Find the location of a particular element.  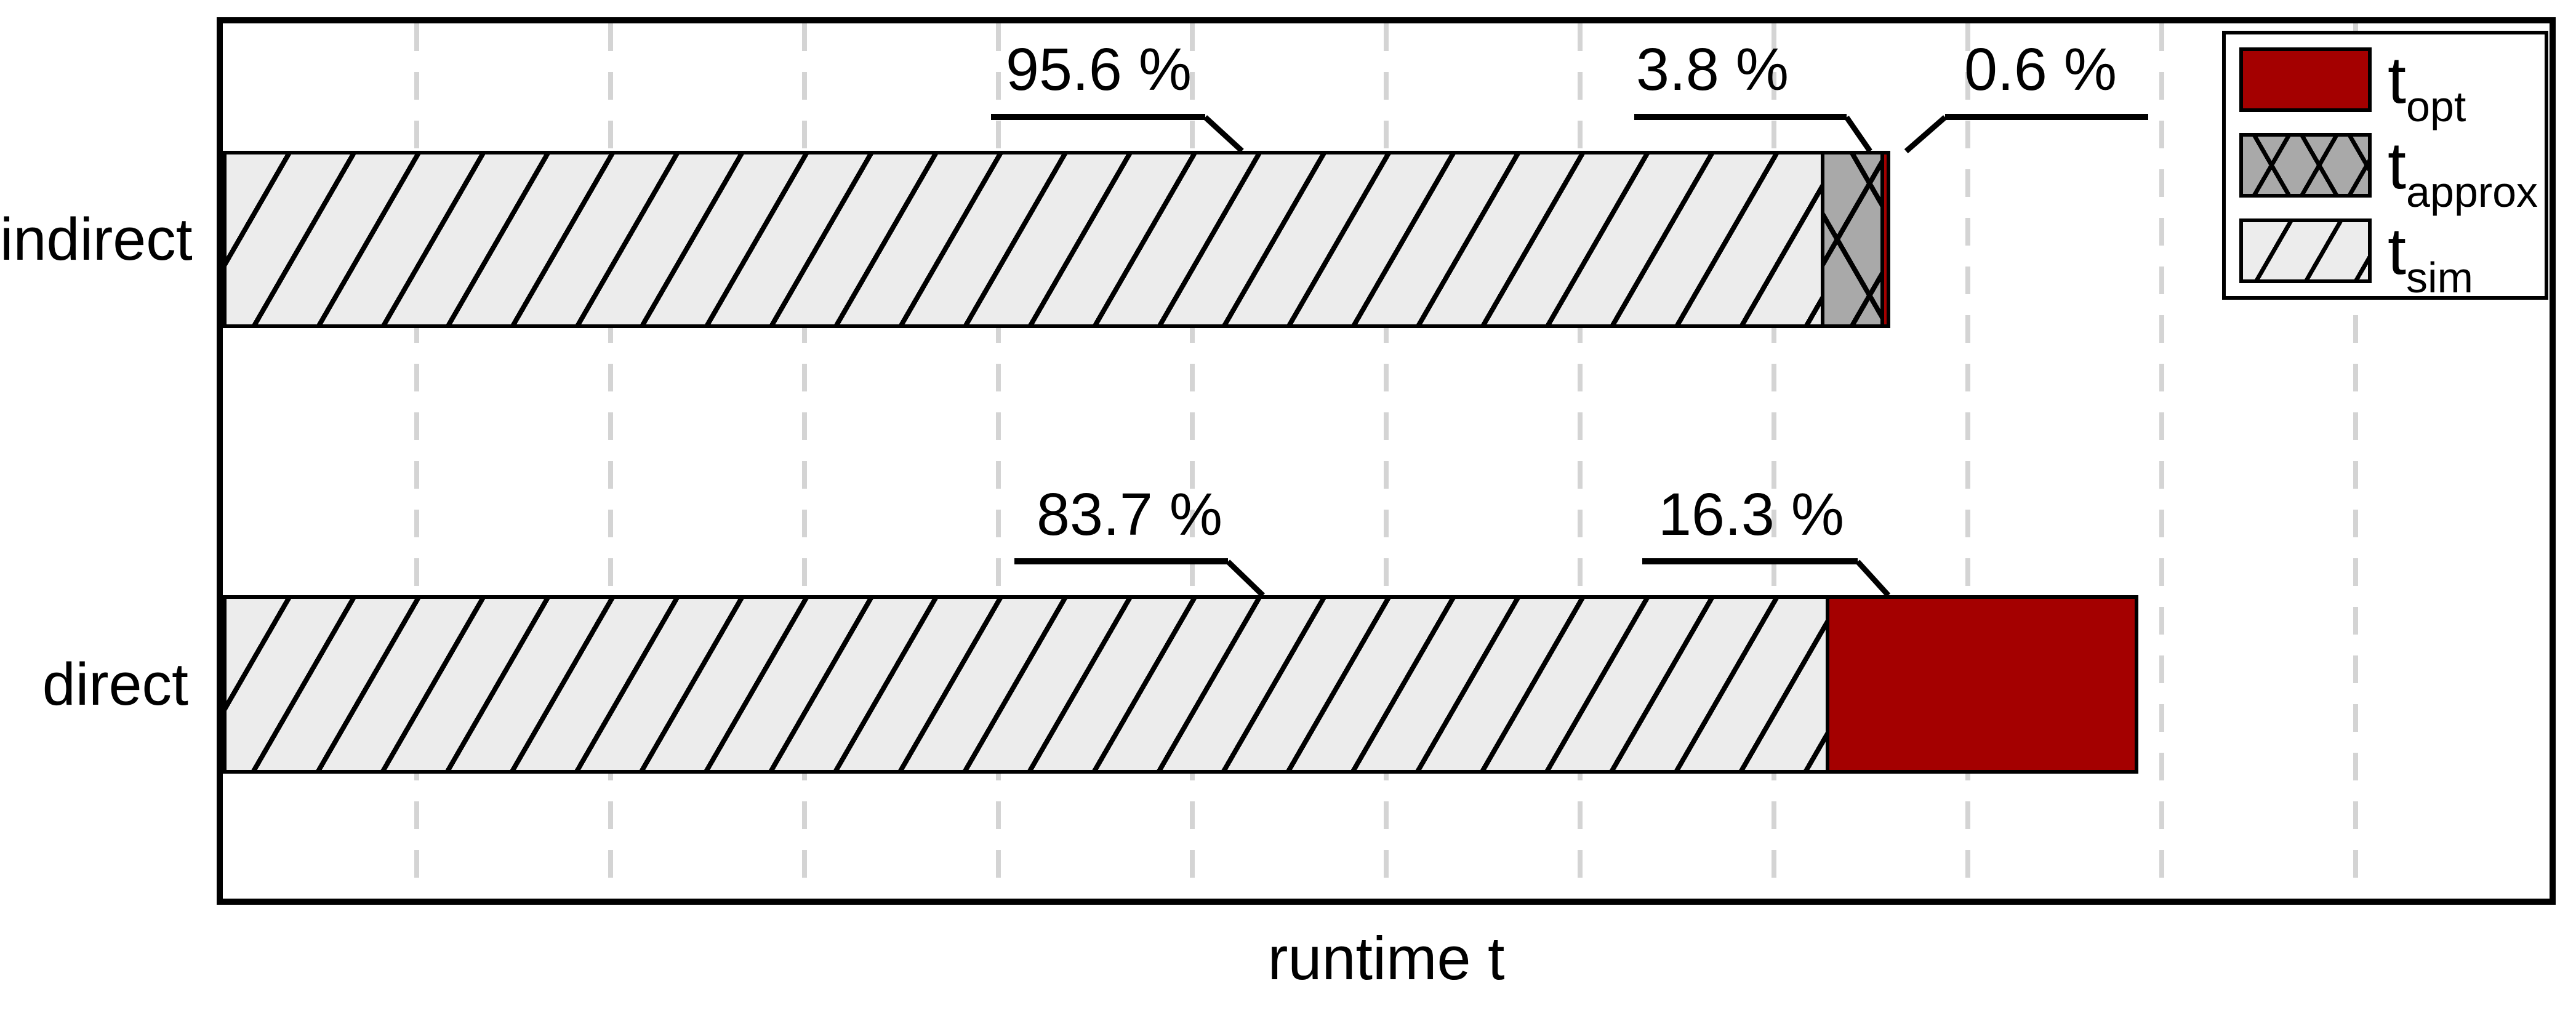

annotation-label-t_sim-direct: 83.7 % is located at coordinates (1129, 514).